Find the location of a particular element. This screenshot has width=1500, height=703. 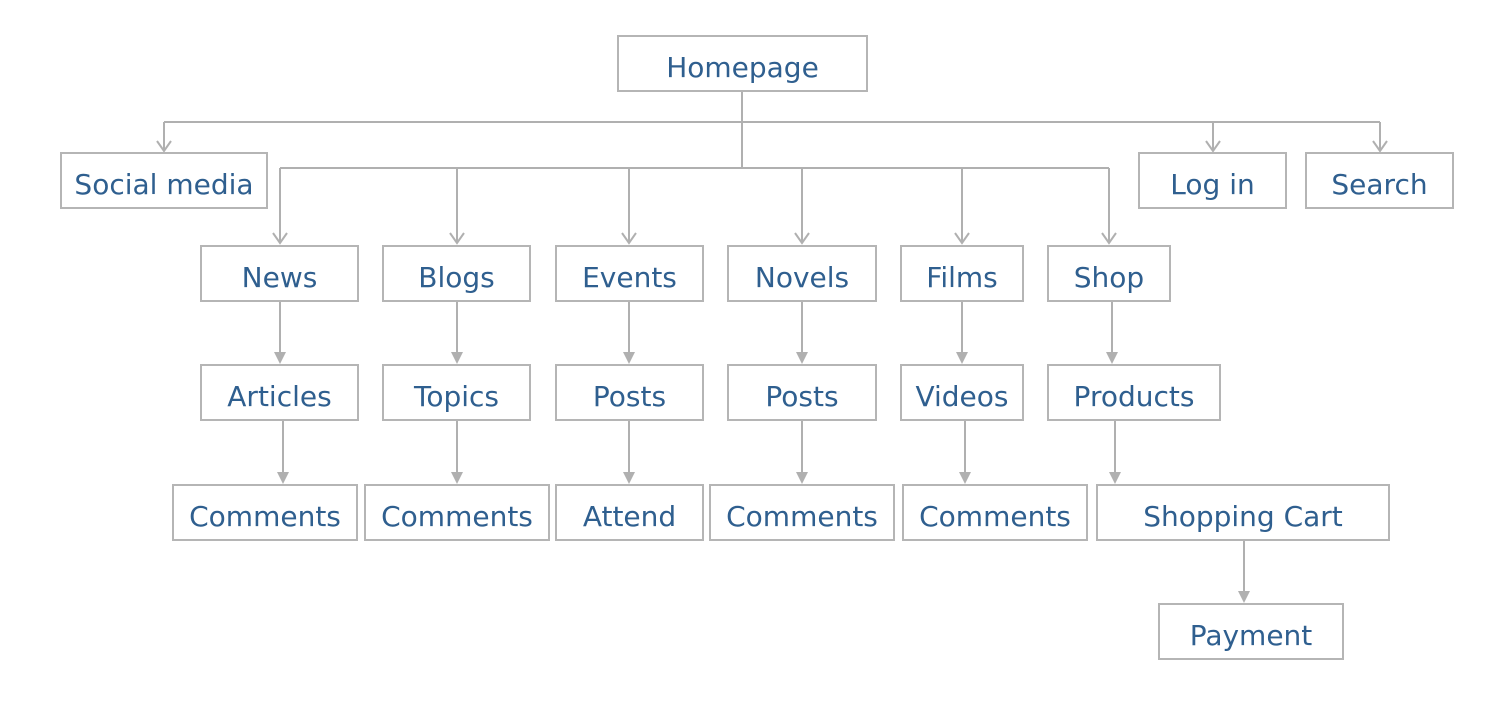

node-novels-comments: Comments is located at coordinates (802, 512).